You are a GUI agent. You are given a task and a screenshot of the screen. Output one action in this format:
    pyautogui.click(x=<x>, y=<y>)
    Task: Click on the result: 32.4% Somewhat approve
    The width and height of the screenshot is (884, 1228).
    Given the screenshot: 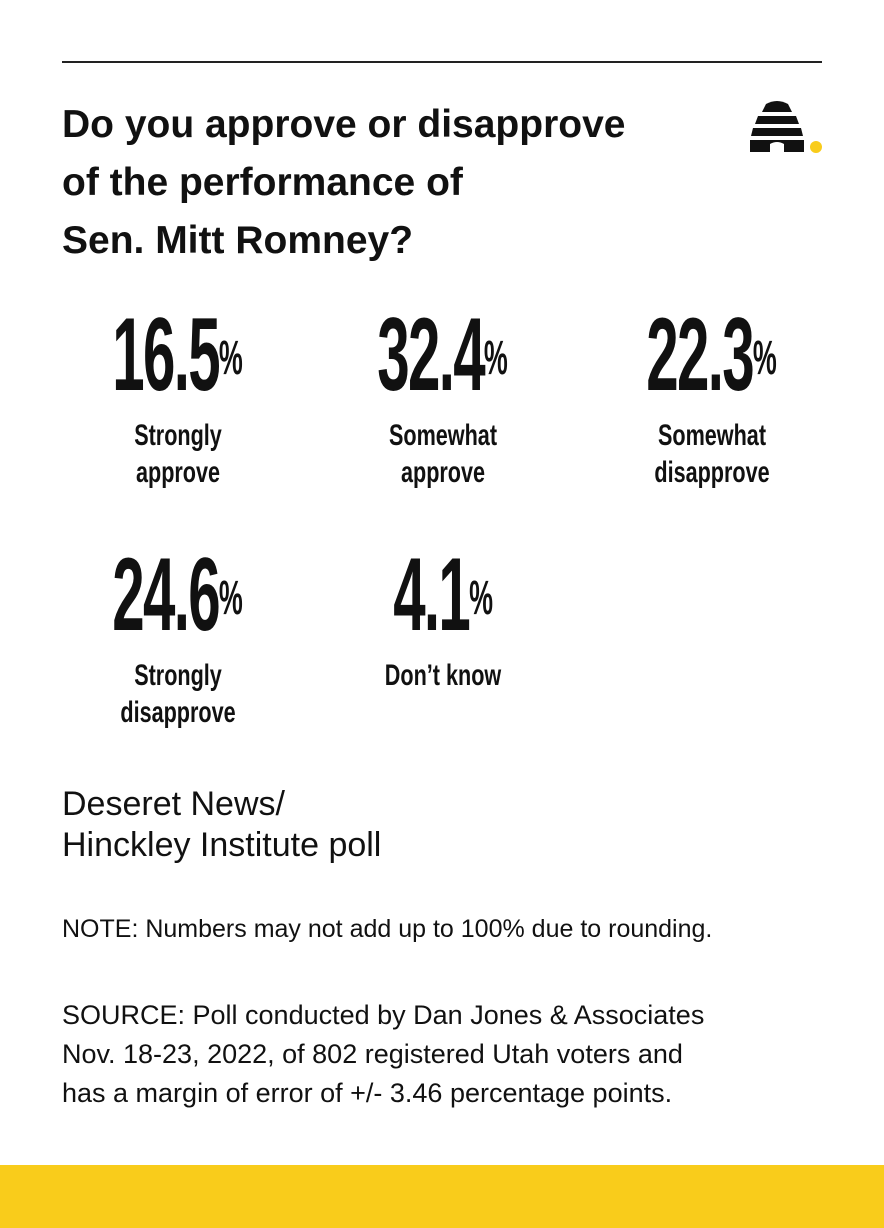 What is the action you would take?
    pyautogui.click(x=443, y=397)
    